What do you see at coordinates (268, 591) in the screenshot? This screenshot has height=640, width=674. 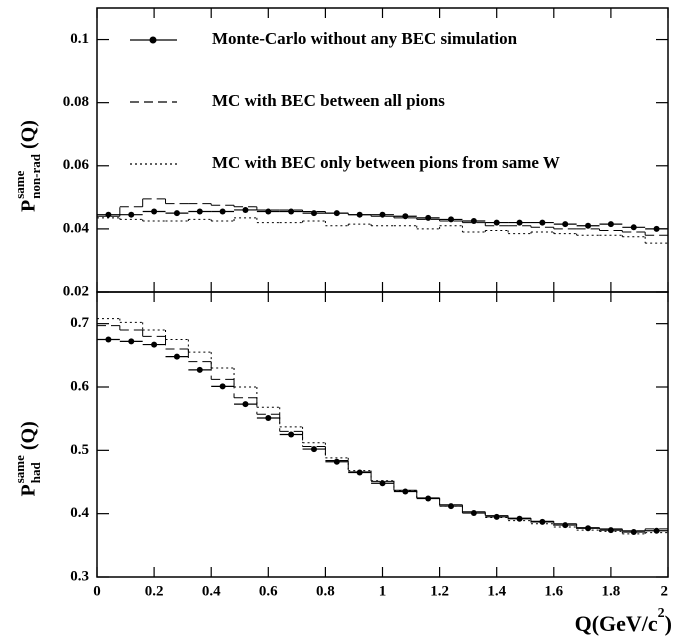 I see `x-tick-label: 0.6` at bounding box center [268, 591].